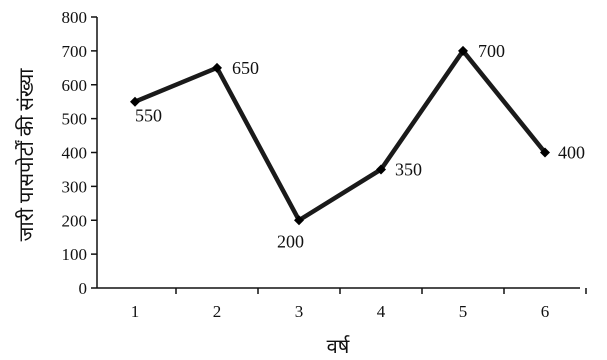  Describe the element at coordinates (359, 304) in the screenshot. I see `x-ticks: 1 2 3 4 5 6` at that location.